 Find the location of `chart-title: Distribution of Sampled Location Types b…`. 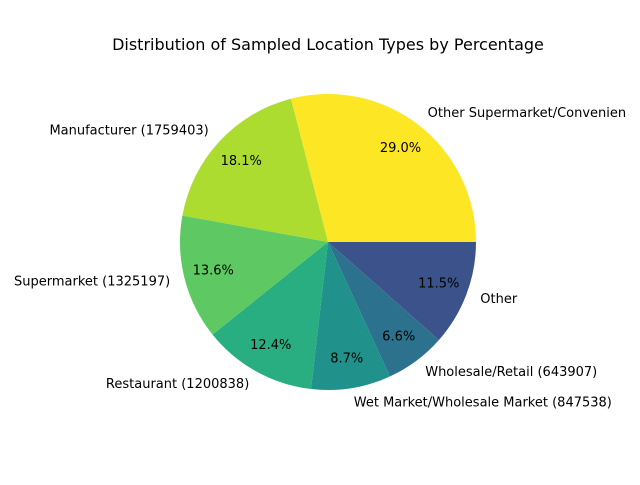

chart-title: Distribution of Sampled Location Types b… is located at coordinates (328, 44).